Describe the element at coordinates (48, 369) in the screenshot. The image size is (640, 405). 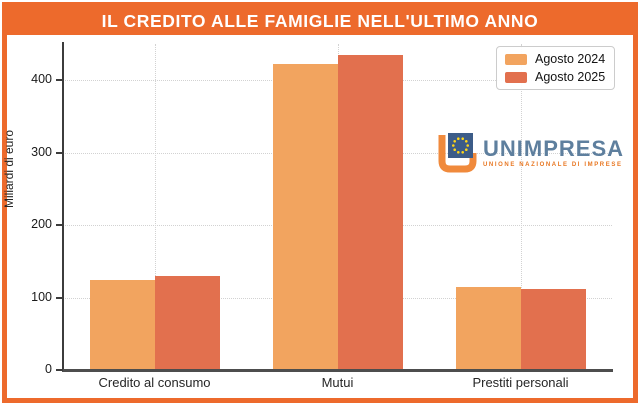
I see `y-tick-label: 0` at that location.